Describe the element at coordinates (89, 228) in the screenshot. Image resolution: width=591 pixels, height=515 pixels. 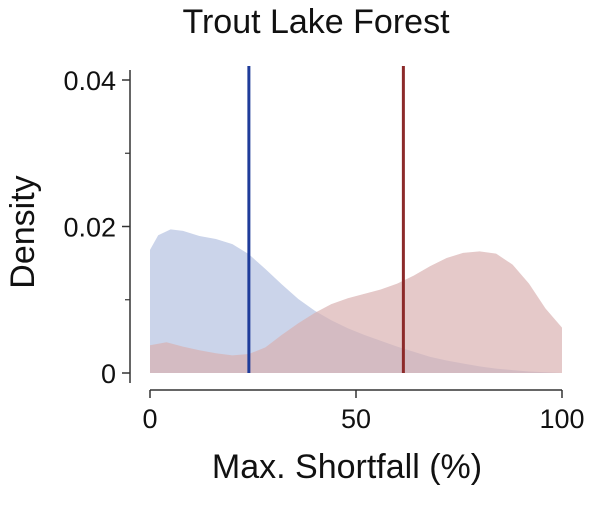
I see `y-tick-label: 0.02` at that location.